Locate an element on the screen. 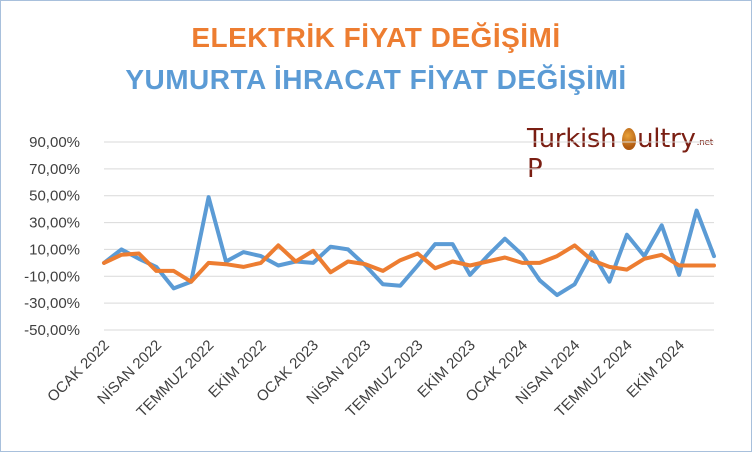 Image resolution: width=752 pixels, height=452 pixels. y-tick-label: -30,00% is located at coordinates (52, 303).